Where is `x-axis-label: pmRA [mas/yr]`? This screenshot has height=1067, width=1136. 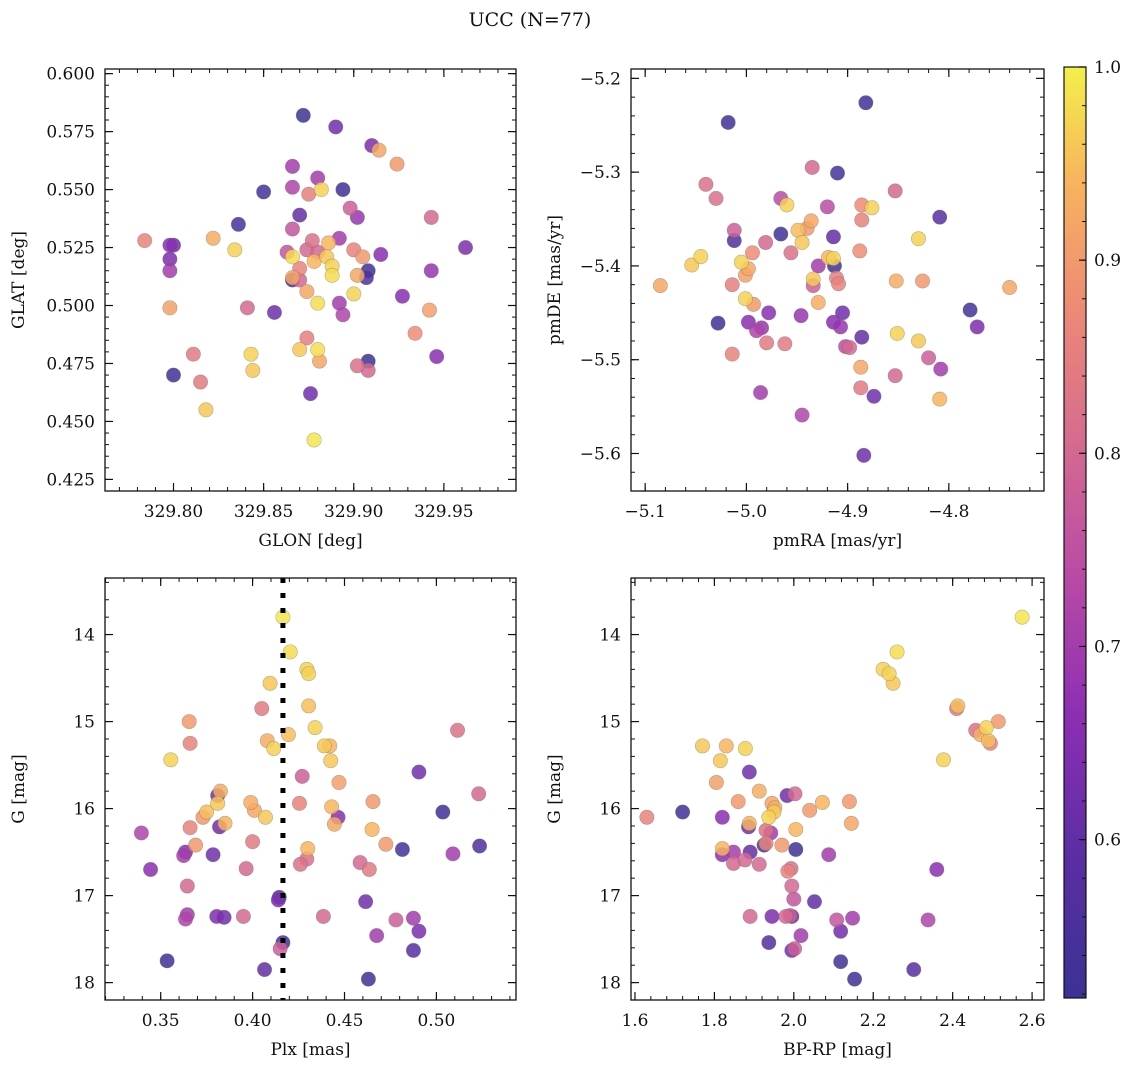
x-axis-label: pmRA [mas/yr] is located at coordinates (837, 541).